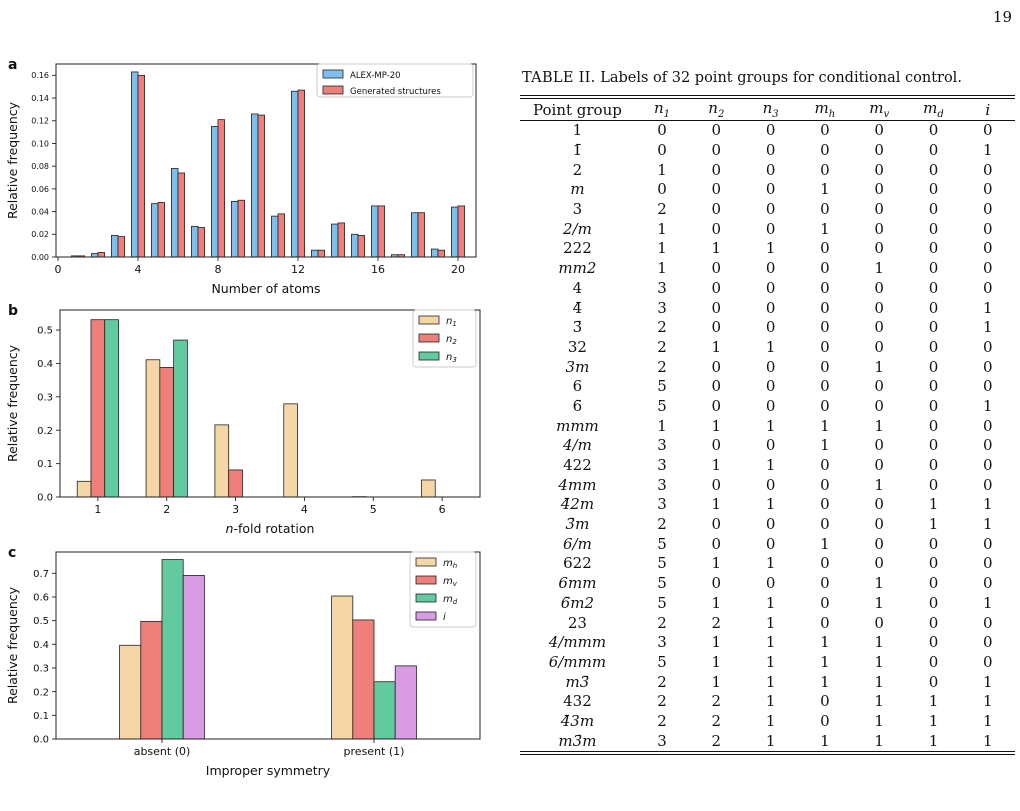 The image size is (1020, 811). Describe the element at coordinates (458, 269) in the screenshot. I see `x-tick-label: 20` at that location.